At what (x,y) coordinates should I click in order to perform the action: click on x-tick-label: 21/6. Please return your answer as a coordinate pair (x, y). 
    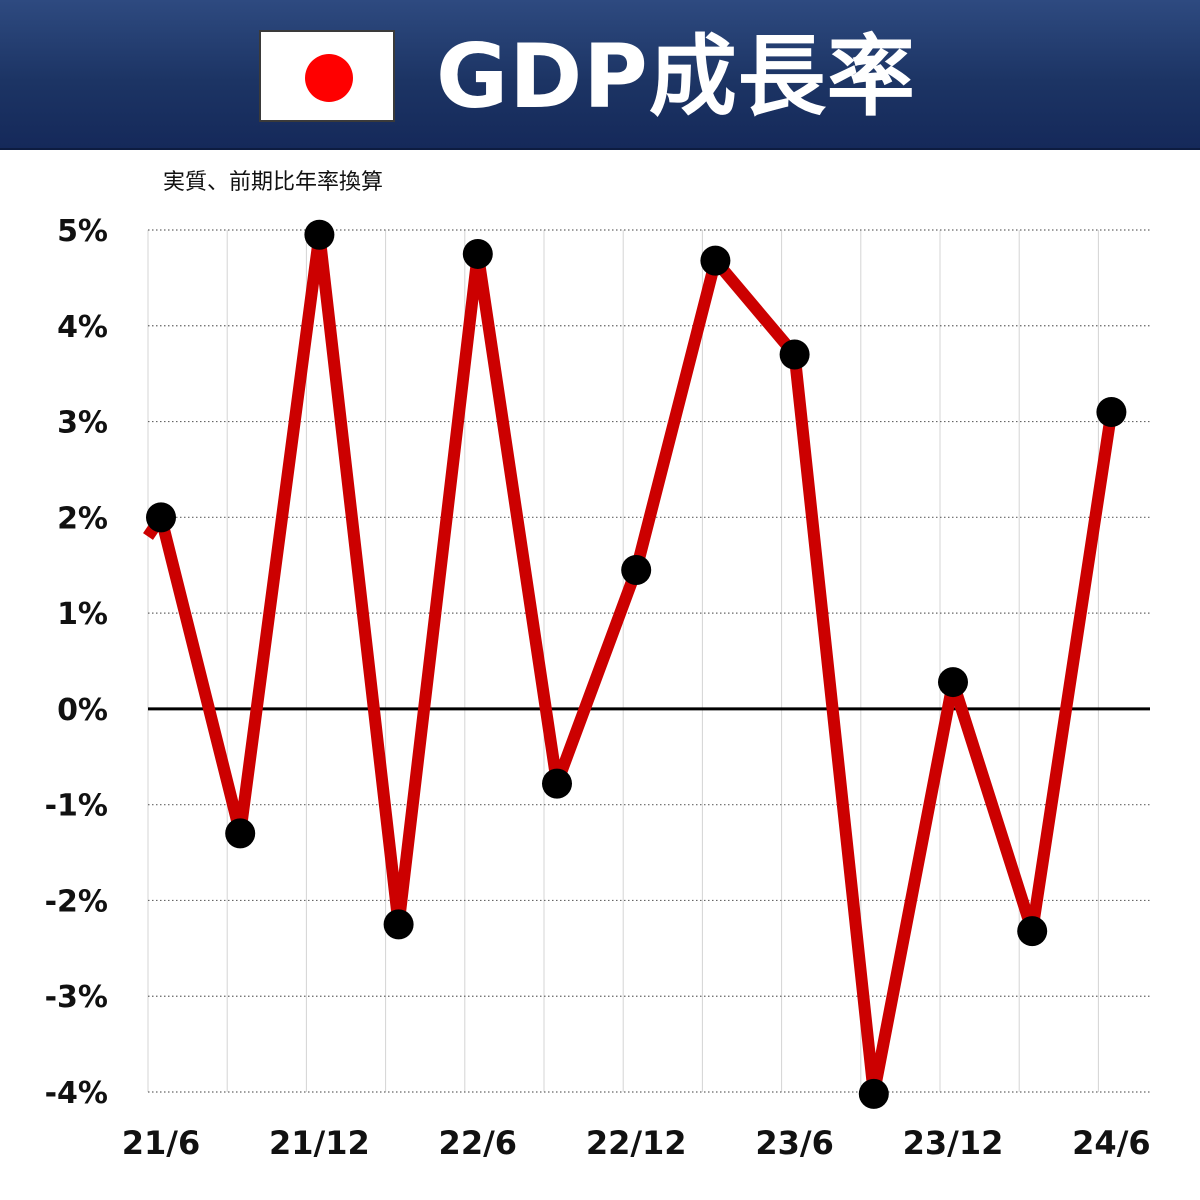
    Looking at the image, I should click on (161, 1143).